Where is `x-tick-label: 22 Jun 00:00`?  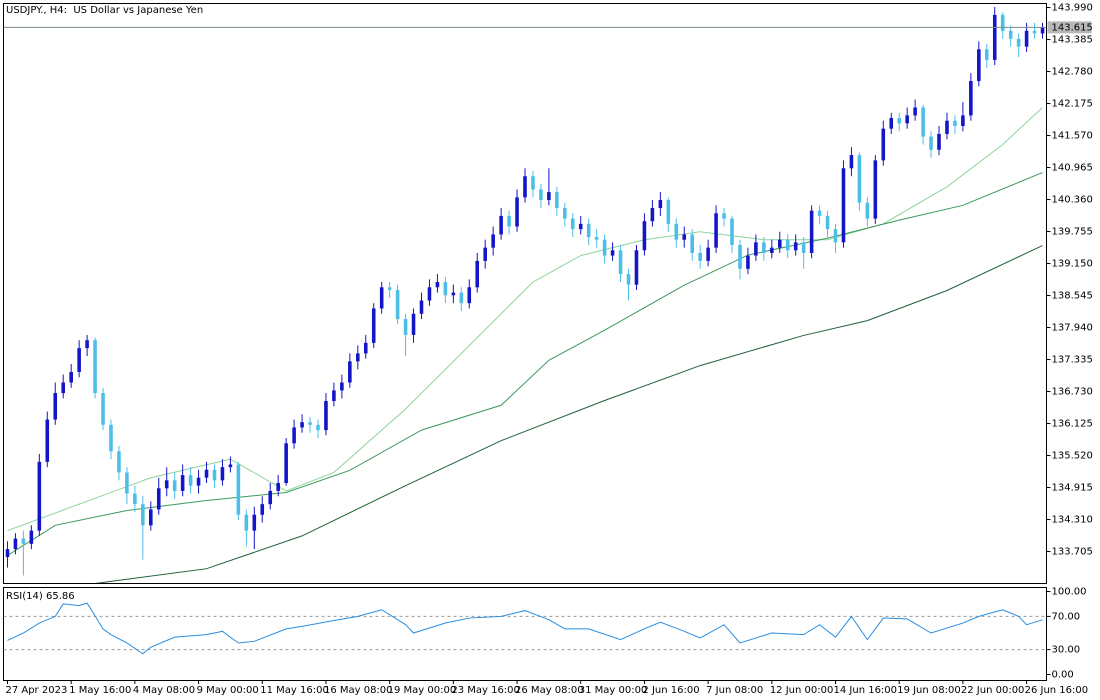
x-tick-label: 22 Jun 00:00 is located at coordinates (993, 690).